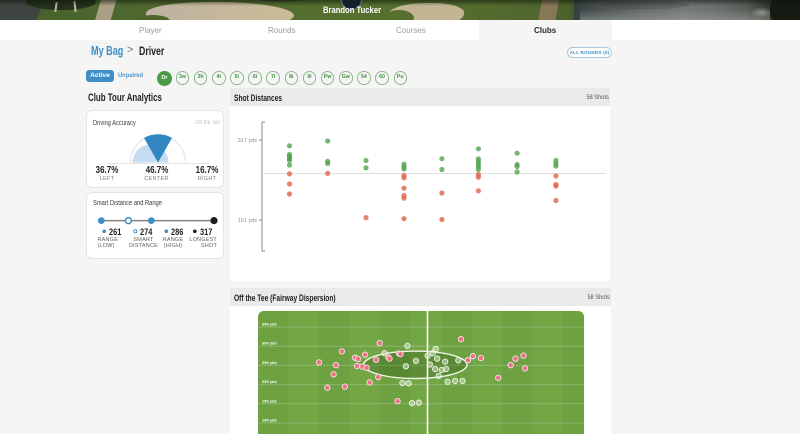 The image size is (800, 434). Describe the element at coordinates (248, 221) in the screenshot. I see `svg-text: 151 yds` at that location.